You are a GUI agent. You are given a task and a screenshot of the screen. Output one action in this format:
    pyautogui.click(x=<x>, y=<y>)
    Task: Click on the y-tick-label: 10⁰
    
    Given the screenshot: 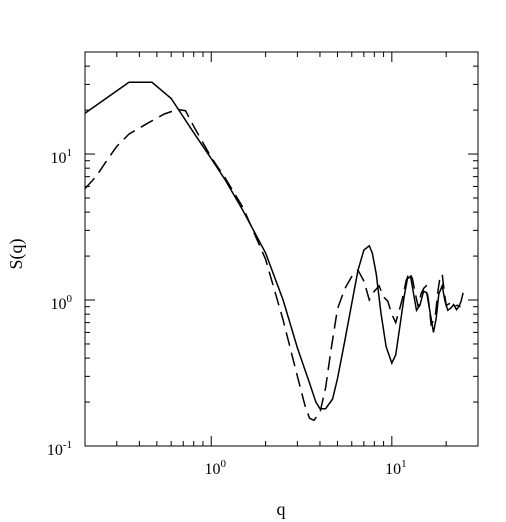 What is the action you would take?
    pyautogui.click(x=62, y=303)
    